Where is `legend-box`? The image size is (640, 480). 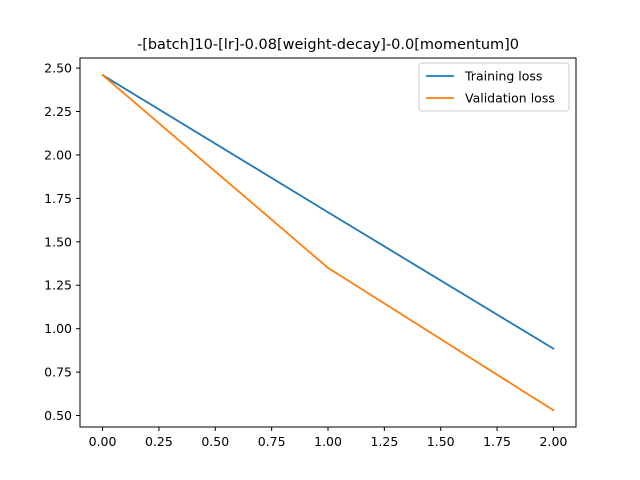
legend-box is located at coordinates (494, 87).